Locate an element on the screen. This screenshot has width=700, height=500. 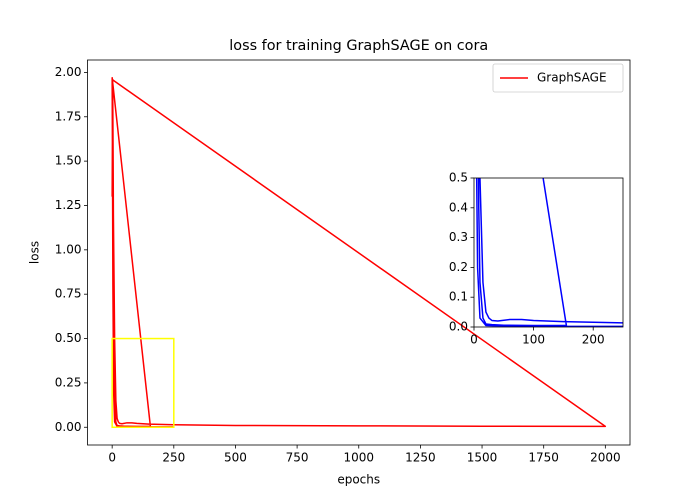
y-tick-label: 1.00 is located at coordinates (68, 249).